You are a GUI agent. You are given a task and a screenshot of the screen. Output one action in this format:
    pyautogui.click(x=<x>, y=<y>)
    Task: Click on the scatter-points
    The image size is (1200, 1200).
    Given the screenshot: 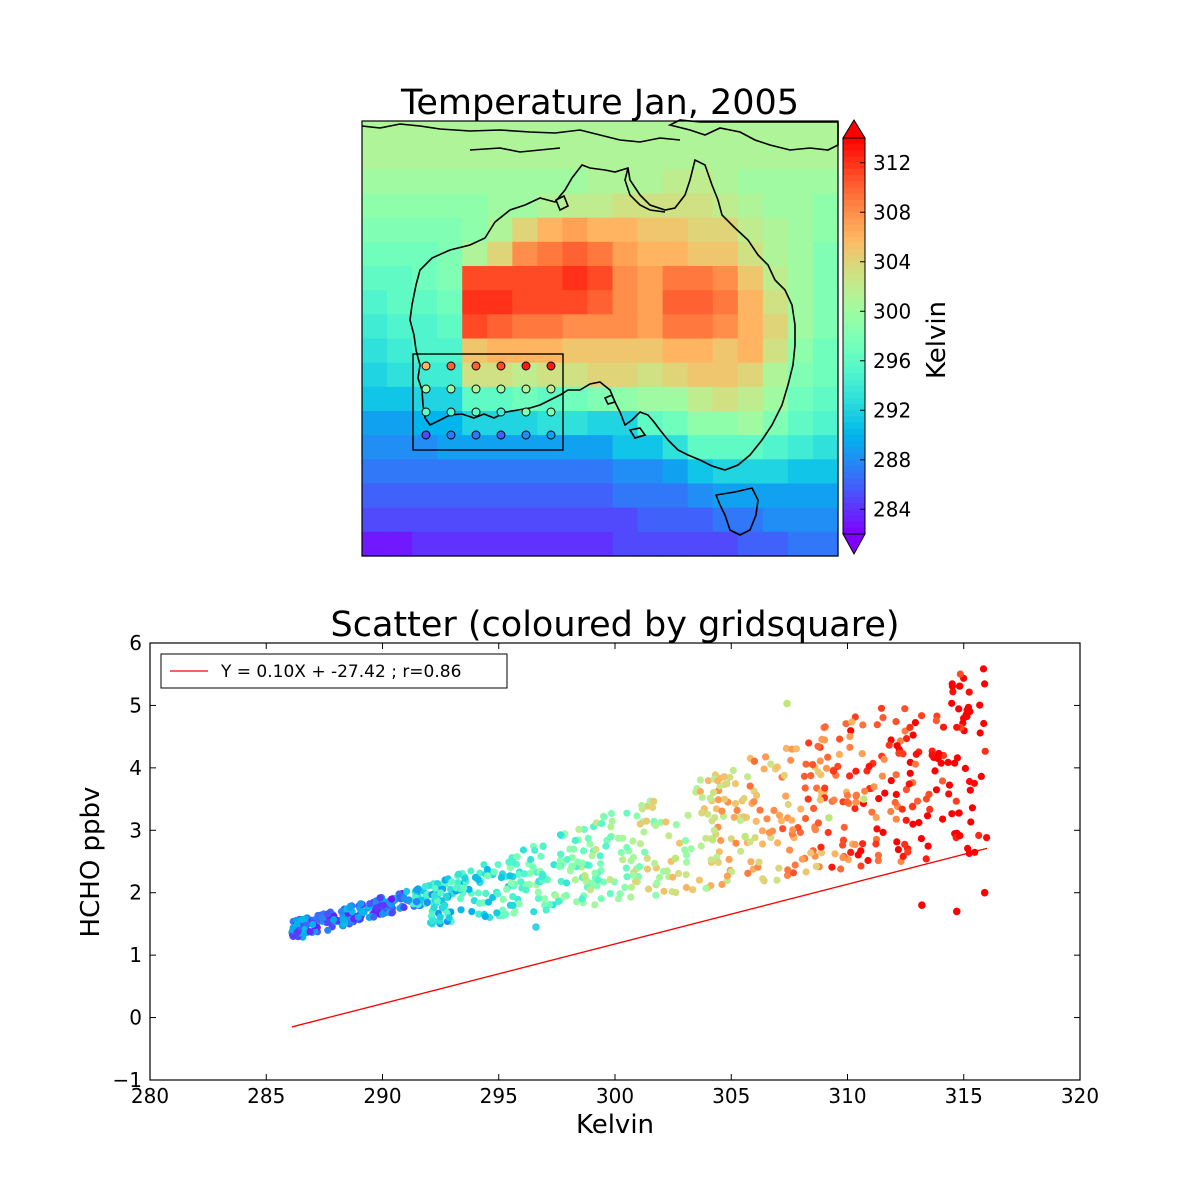 What is the action you would take?
    pyautogui.click(x=639, y=803)
    